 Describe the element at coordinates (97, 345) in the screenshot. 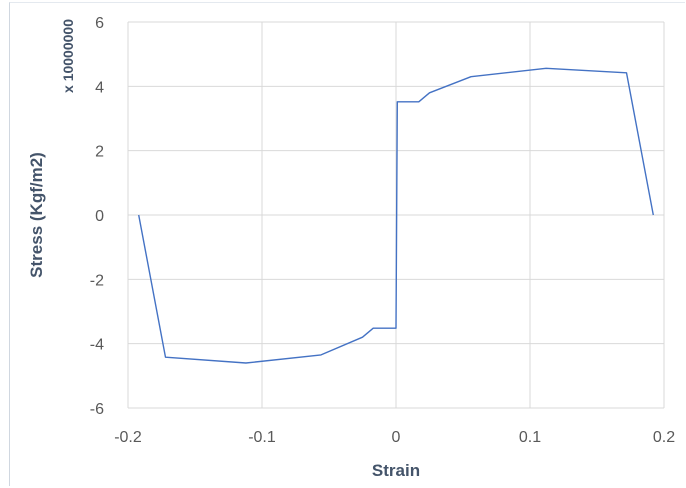

I see `y-tick-label: -4` at that location.